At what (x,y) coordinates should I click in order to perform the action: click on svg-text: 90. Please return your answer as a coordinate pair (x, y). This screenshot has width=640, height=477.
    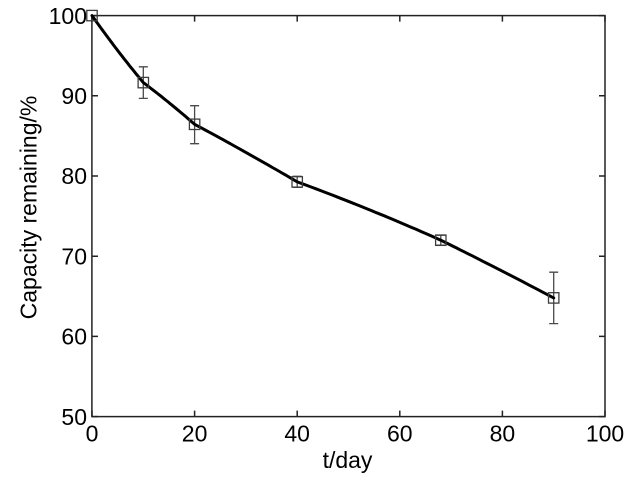
    Looking at the image, I should click on (74, 96).